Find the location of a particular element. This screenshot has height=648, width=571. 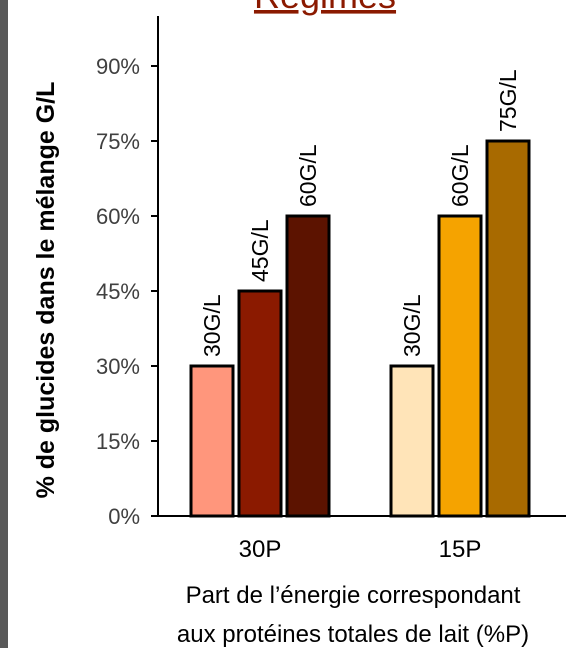

chart-title: Régimes is located at coordinates (325, 8).